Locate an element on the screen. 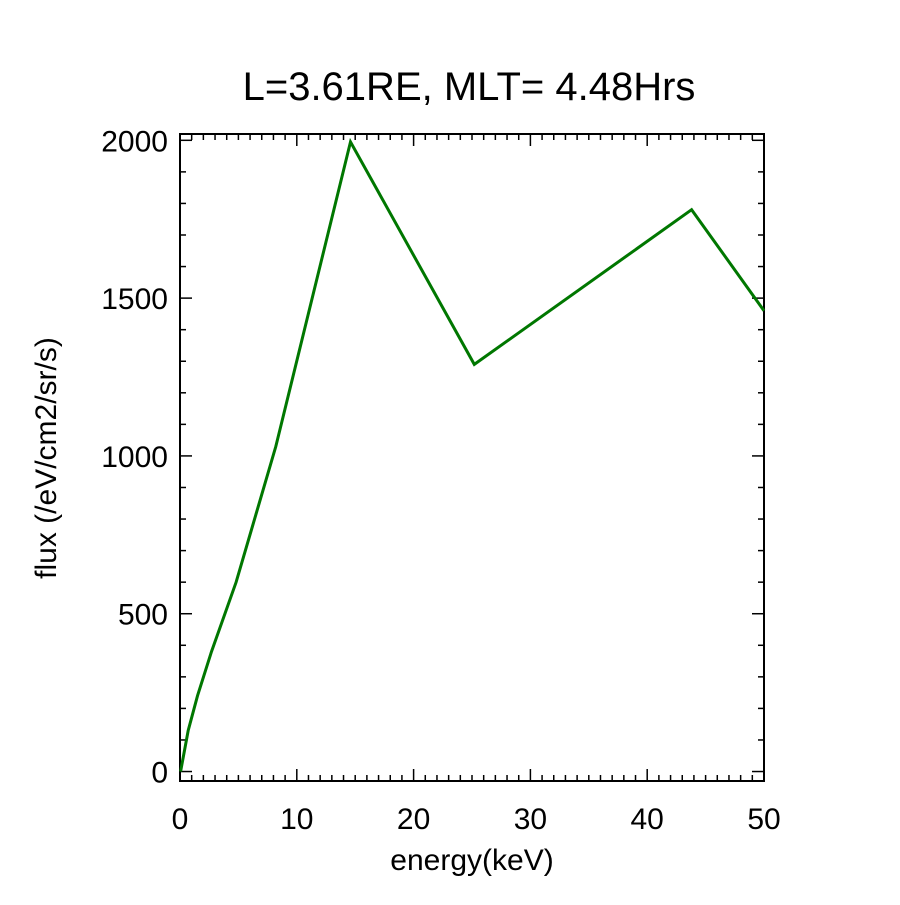 The width and height of the screenshot is (900, 905). y-tick-label: 0 is located at coordinates (159, 773).